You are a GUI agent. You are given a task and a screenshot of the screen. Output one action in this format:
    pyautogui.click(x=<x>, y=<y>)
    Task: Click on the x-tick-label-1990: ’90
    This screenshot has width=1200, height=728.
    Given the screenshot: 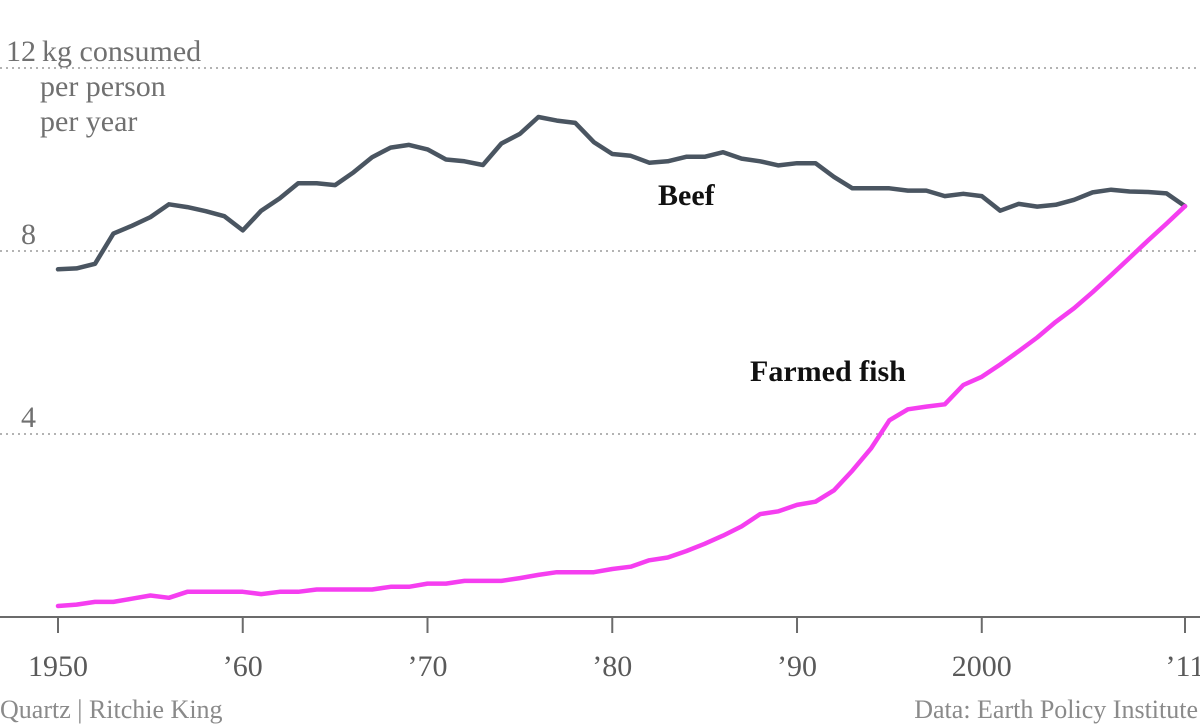 What is the action you would take?
    pyautogui.click(x=797, y=666)
    